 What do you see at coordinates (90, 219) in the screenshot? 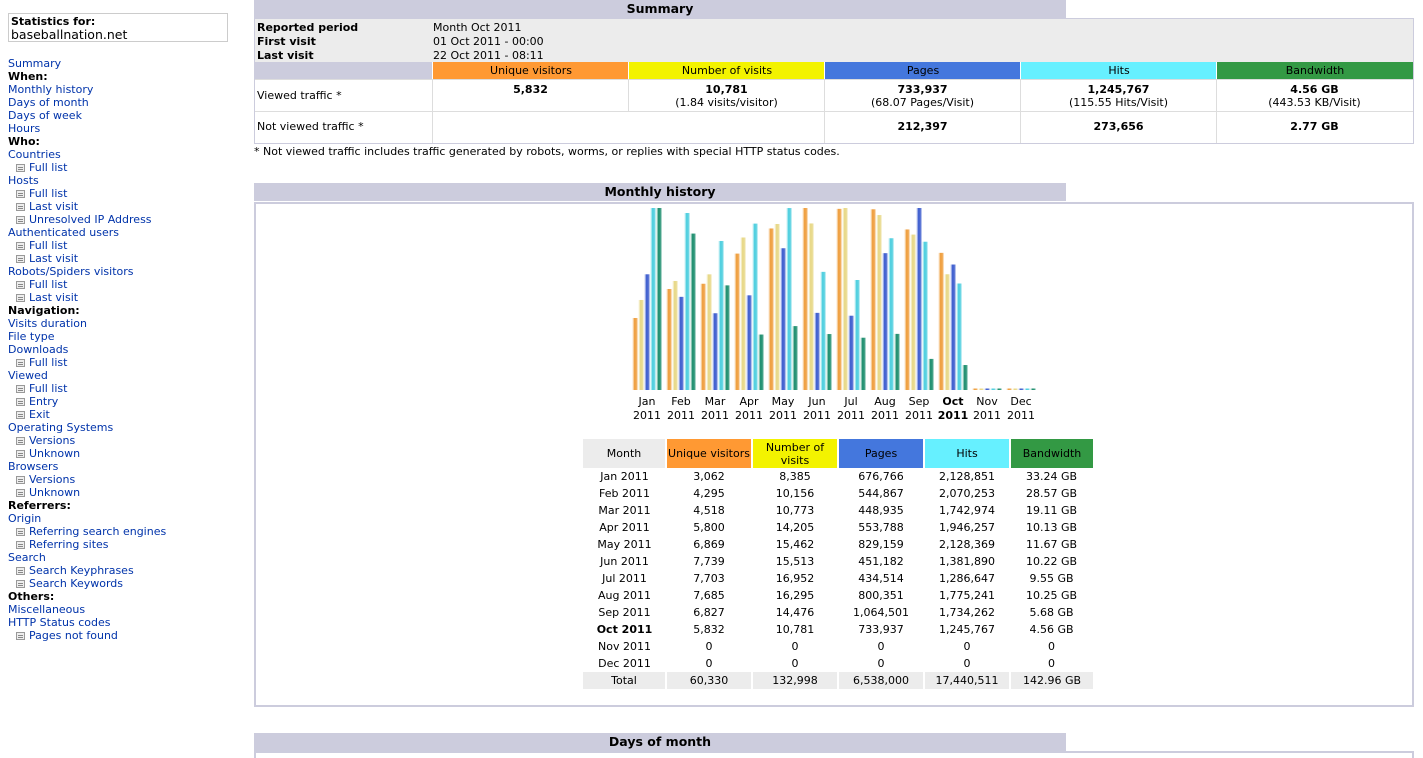
I see `nav-label: Unresolved IP Address` at bounding box center [90, 219].